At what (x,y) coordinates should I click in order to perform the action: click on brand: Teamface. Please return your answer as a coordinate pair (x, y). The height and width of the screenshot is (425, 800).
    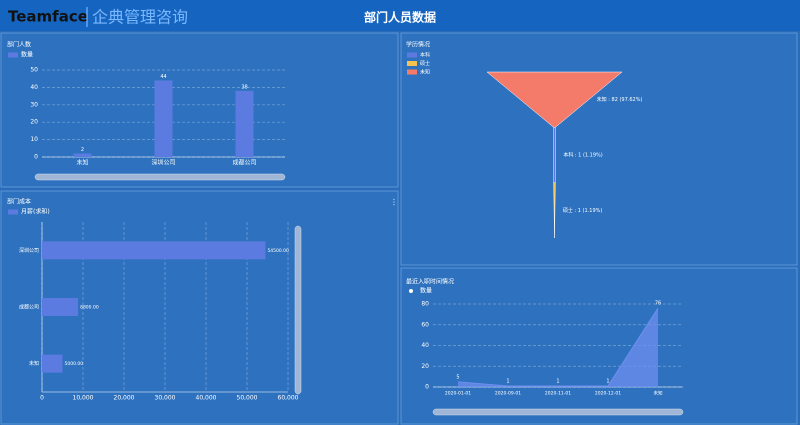
    Looking at the image, I should click on (48, 17).